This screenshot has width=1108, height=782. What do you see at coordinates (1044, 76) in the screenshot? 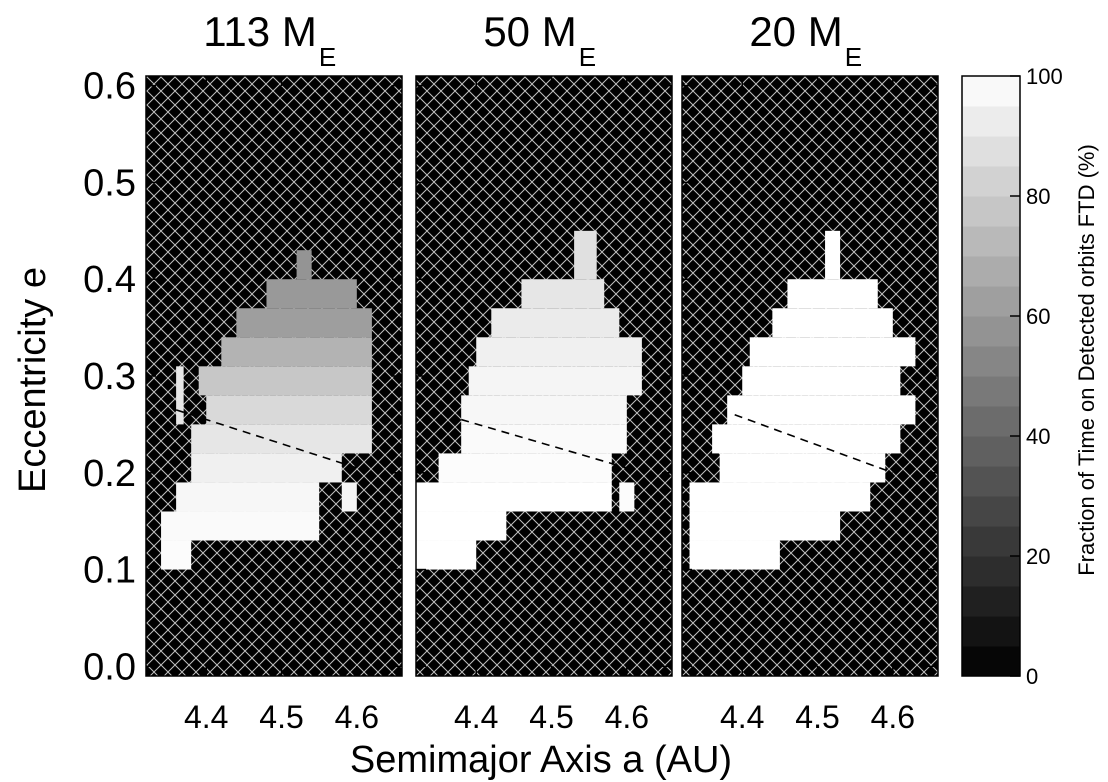
I see `colorbar-tick-label: 100` at bounding box center [1044, 76].